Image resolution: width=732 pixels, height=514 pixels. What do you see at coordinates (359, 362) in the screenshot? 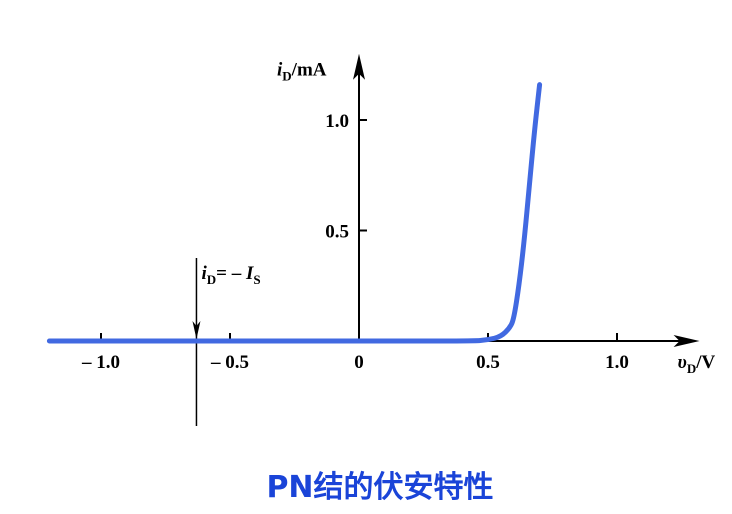
I see `x-tick-label: 0` at bounding box center [359, 362].